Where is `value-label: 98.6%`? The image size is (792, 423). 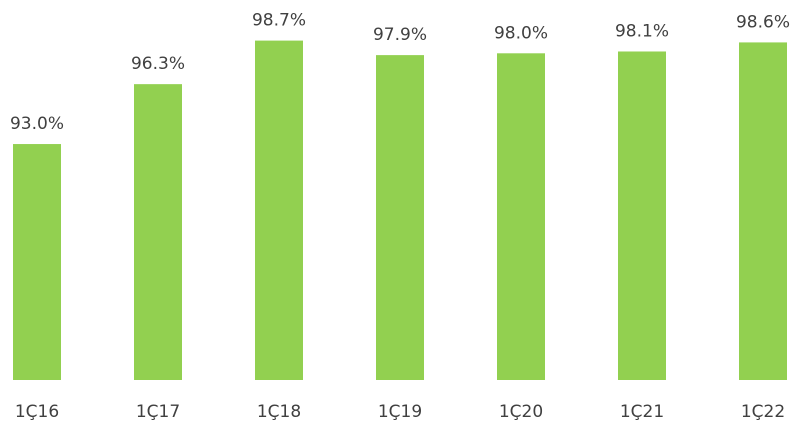 value-label: 98.6% is located at coordinates (763, 22).